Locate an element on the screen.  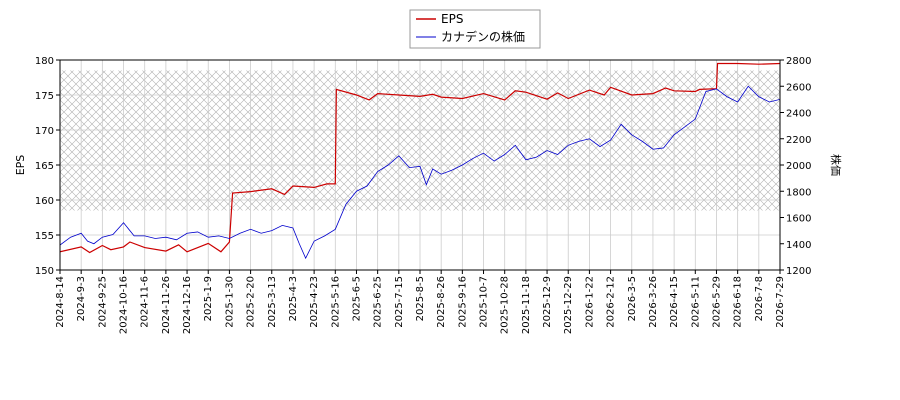
x-tick-label: 2025-1-30 is located at coordinates (229, 302).